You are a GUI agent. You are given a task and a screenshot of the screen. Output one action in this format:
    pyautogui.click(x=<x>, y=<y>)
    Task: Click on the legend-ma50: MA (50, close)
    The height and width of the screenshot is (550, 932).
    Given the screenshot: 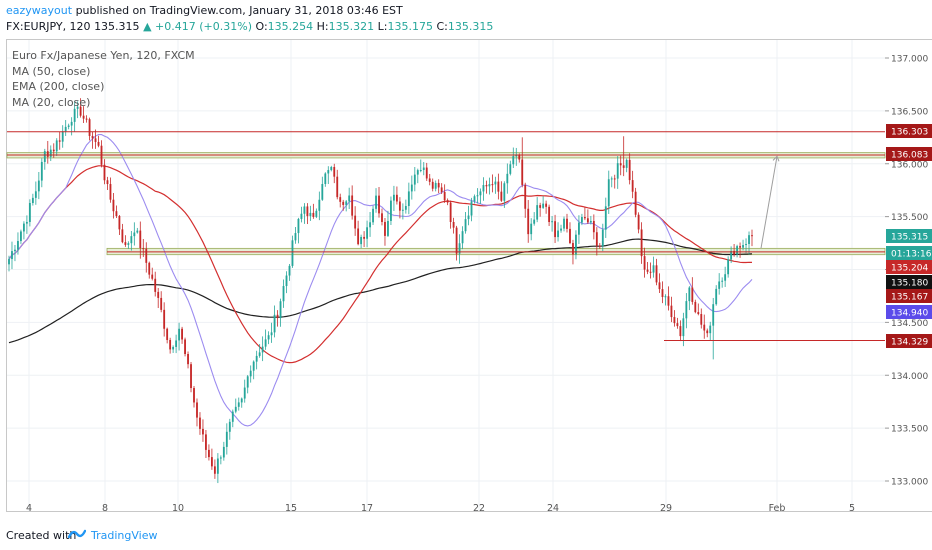 What is the action you would take?
    pyautogui.click(x=51, y=71)
    